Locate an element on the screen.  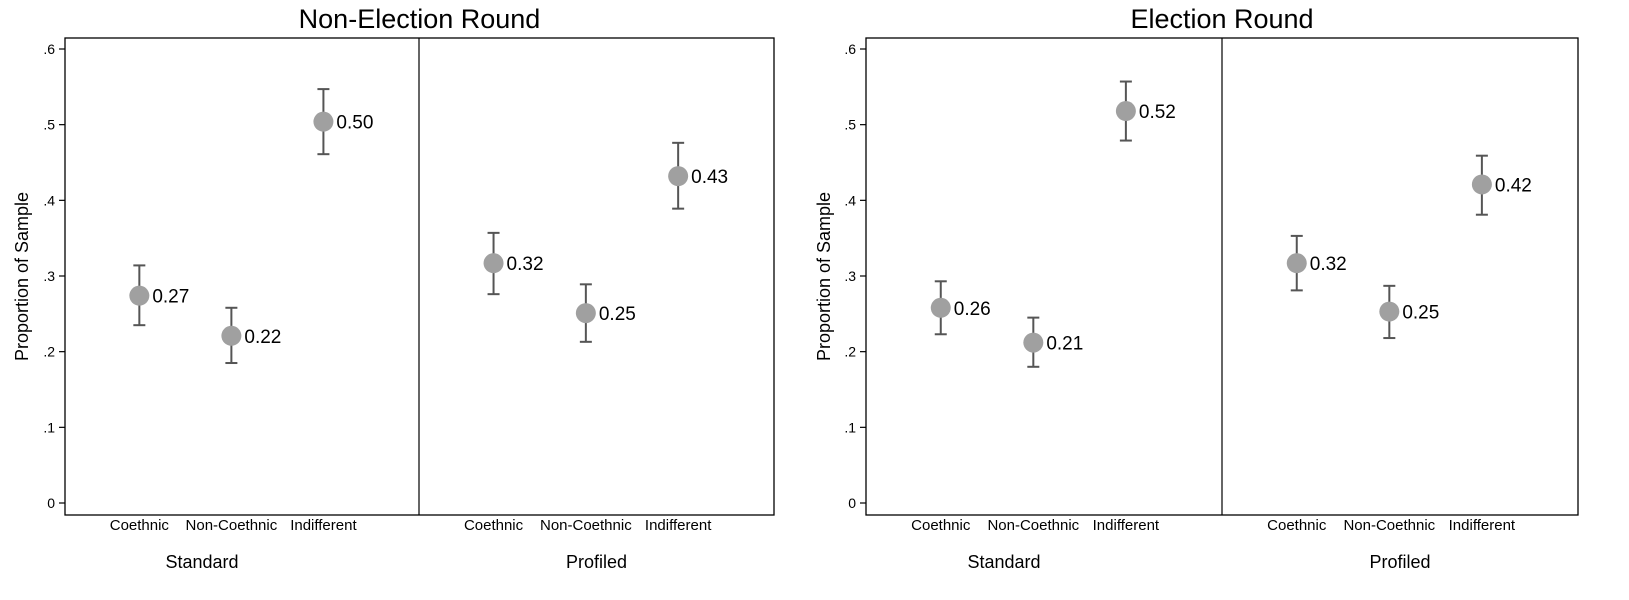
data-label: 0.50 is located at coordinates (354, 123).